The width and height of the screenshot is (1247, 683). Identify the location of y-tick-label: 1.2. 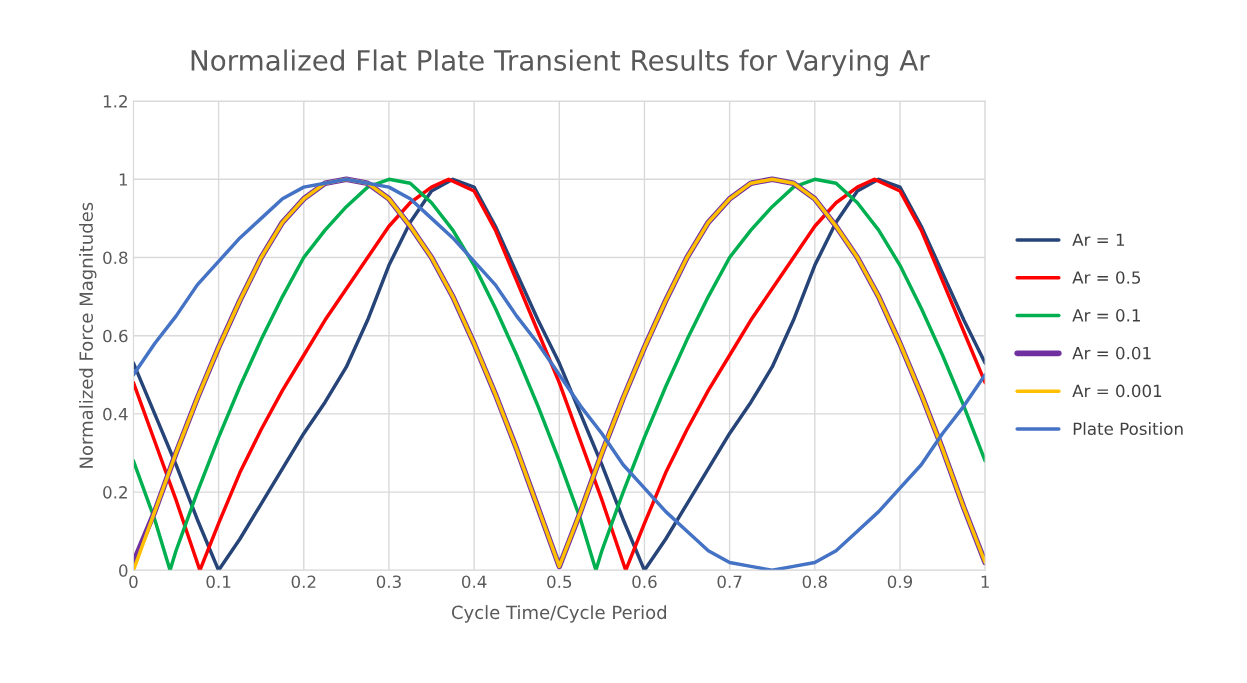
(115, 101).